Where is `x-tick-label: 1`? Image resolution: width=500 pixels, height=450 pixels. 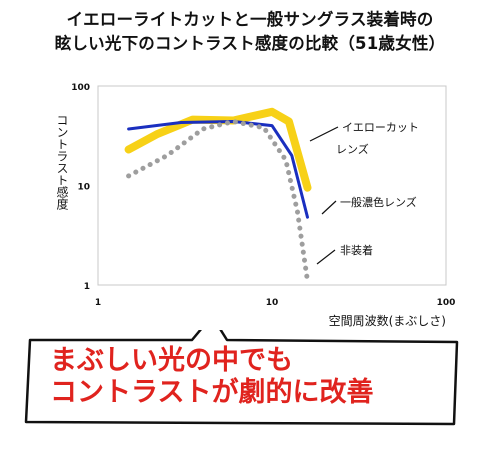 x-tick-label: 1 is located at coordinates (98, 303).